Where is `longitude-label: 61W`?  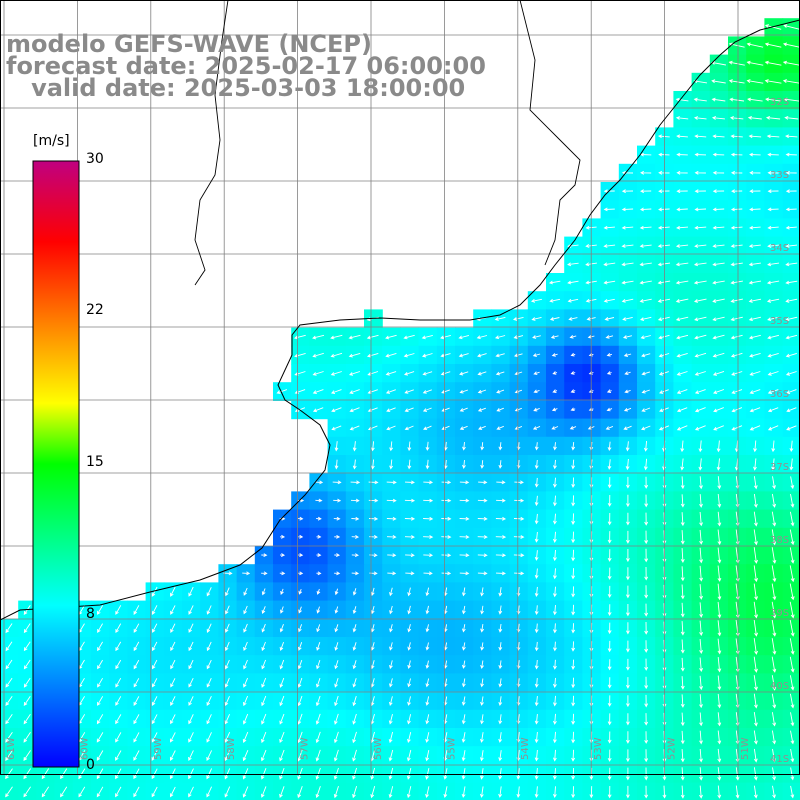 longitude-label: 61W is located at coordinates (11, 748).